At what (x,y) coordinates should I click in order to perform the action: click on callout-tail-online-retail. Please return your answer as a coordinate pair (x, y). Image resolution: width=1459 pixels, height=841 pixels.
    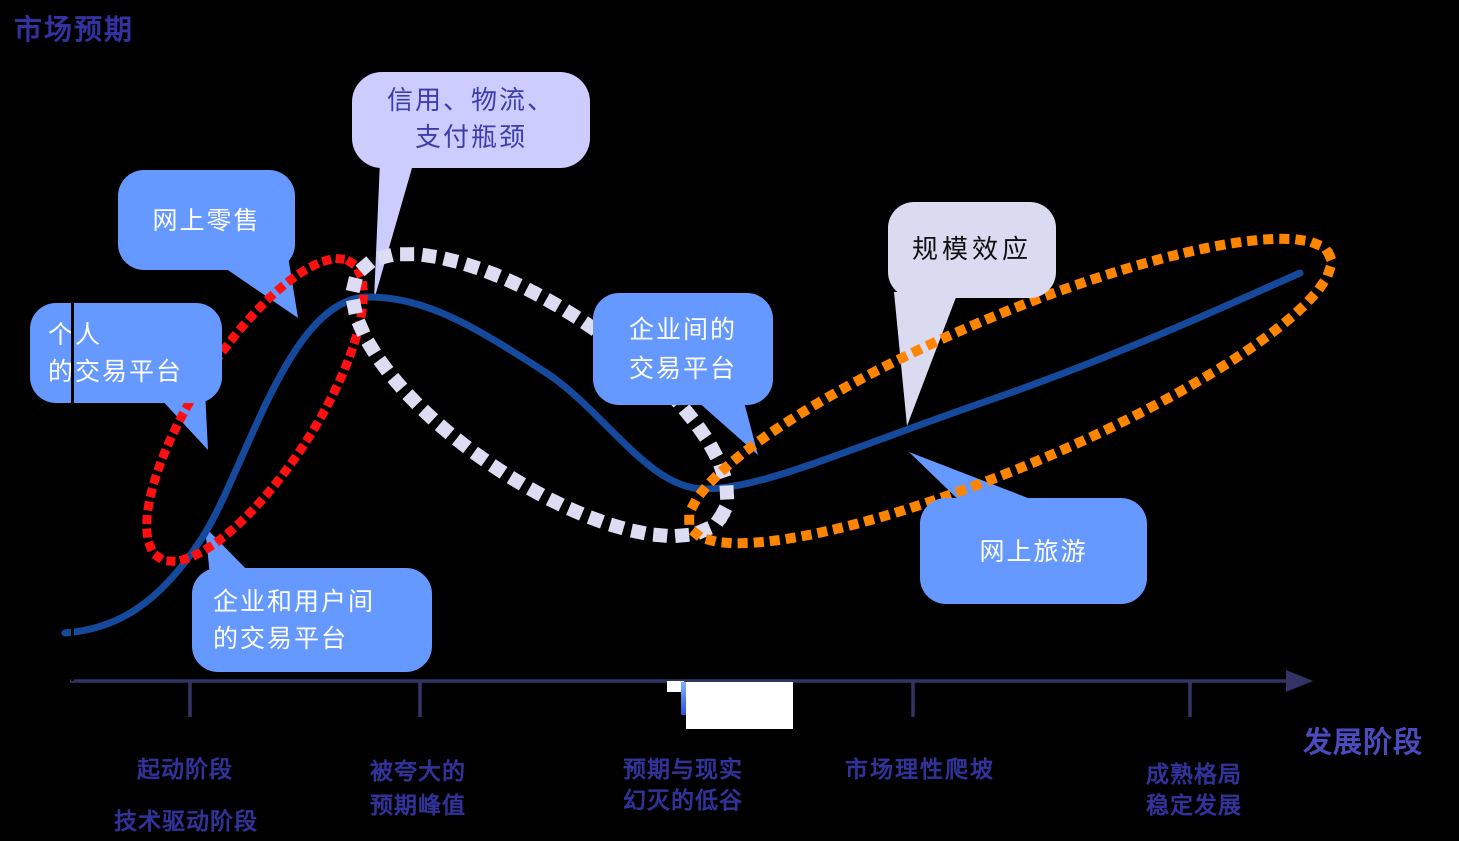
    Looking at the image, I should click on (260, 287).